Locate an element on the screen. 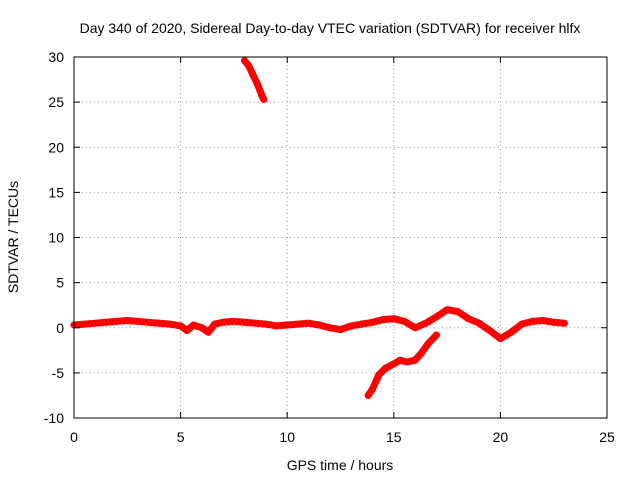 The image size is (640, 480). x-tick-label: 10 is located at coordinates (287, 437).